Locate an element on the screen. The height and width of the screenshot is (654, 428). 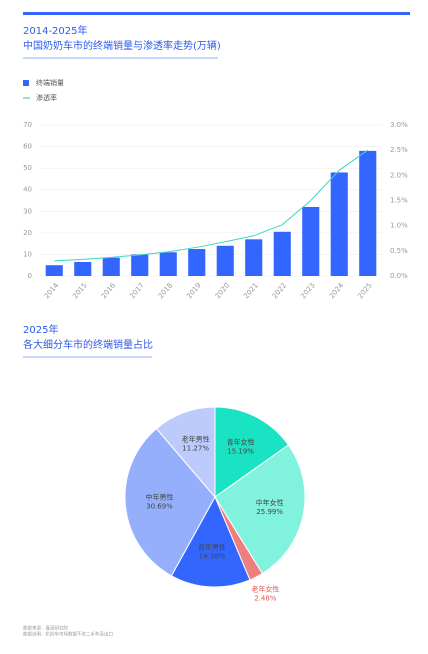
top-bar is located at coordinates (216, 13).